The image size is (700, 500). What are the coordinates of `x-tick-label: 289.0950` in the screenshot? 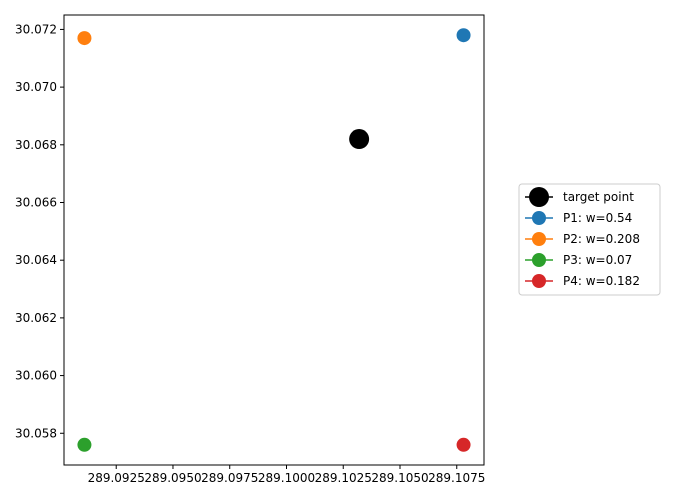 It's located at (172, 478).